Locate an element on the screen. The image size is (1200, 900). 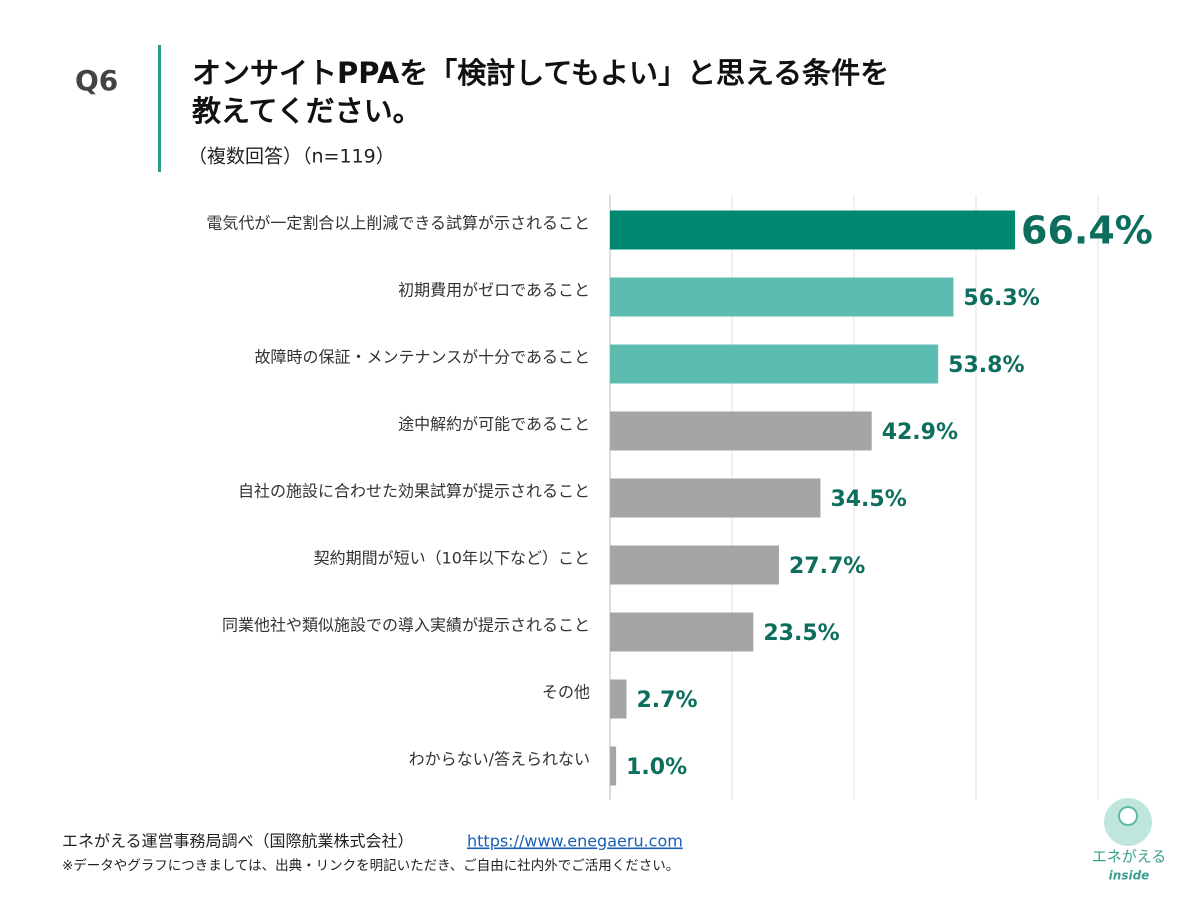
category-label: 契約期間が短い（10年以下など）こと is located at coordinates (452, 558).